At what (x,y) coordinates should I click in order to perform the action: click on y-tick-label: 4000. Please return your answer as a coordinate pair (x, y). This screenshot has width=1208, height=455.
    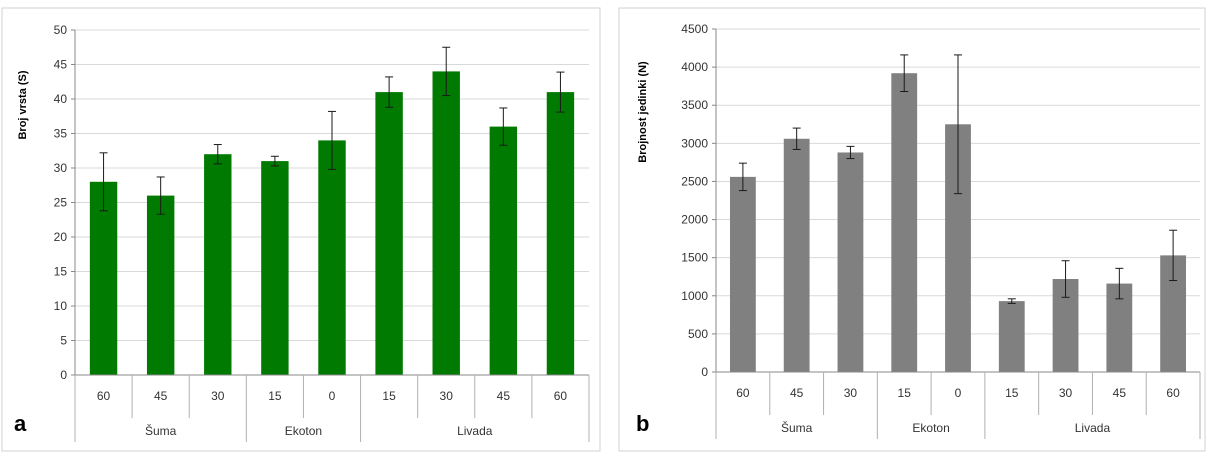
    Looking at the image, I should click on (694, 67).